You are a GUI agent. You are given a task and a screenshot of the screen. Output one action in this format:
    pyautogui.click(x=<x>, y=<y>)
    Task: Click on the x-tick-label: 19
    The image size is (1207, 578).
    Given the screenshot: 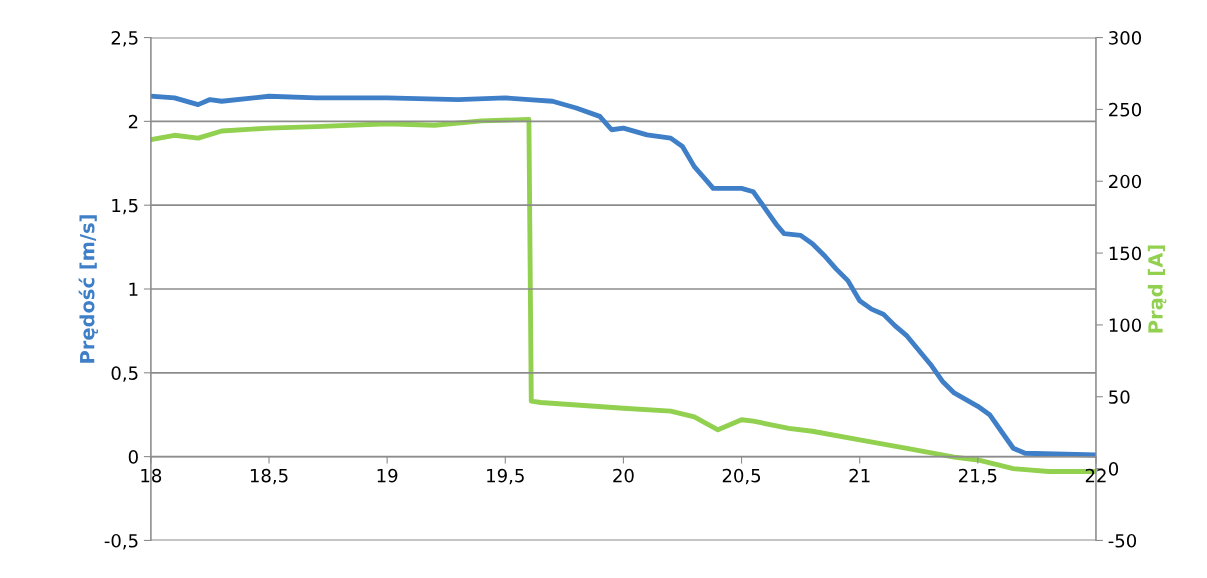 What is the action you would take?
    pyautogui.click(x=387, y=475)
    